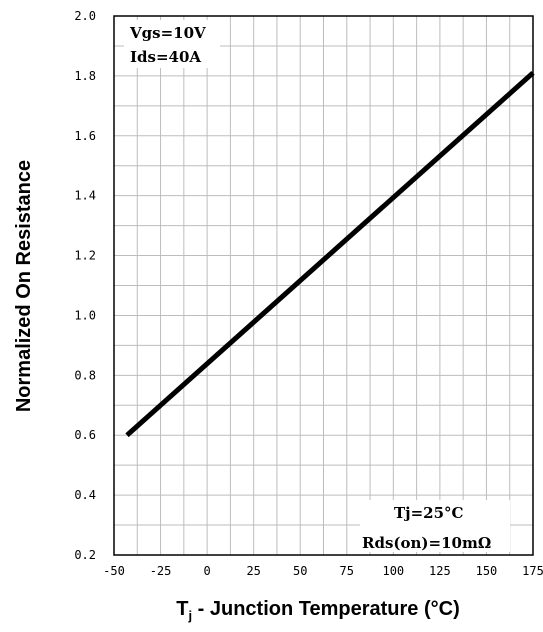 The width and height of the screenshot is (543, 632). Describe the element at coordinates (85, 285) in the screenshot. I see `y-ticks: 0.2 0.4 0.6 0.8 1.0 1.2 1.4 1.6 1.8 2.0` at that location.